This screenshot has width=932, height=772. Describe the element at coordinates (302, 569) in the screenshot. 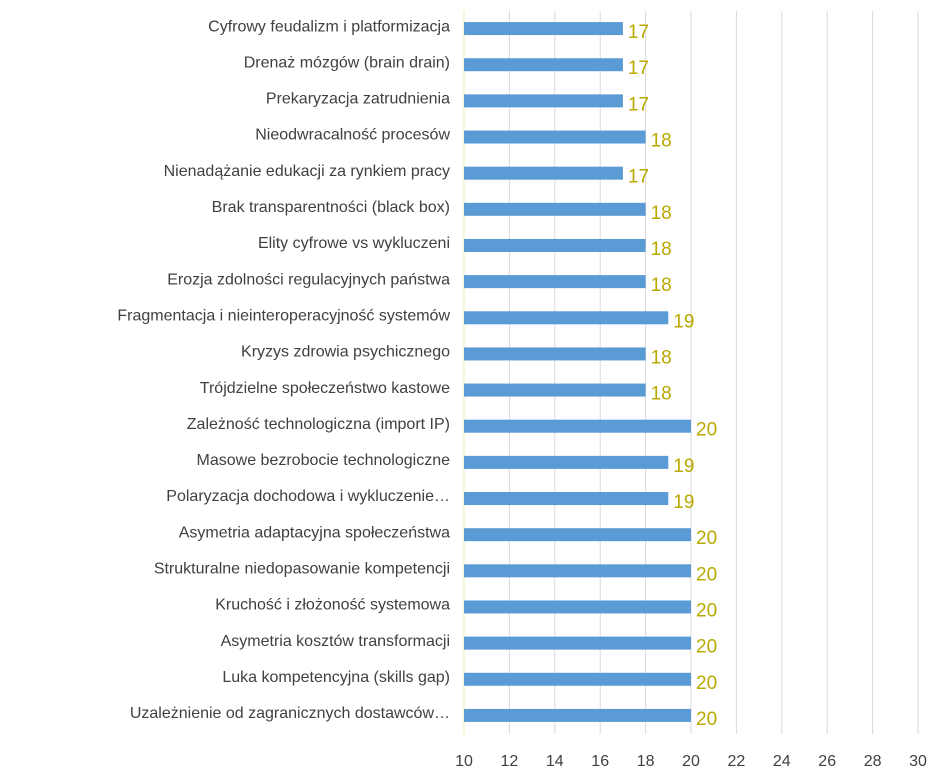

I see `y-tick-label: Strukturalne niedopasowanie kompetencji` at that location.